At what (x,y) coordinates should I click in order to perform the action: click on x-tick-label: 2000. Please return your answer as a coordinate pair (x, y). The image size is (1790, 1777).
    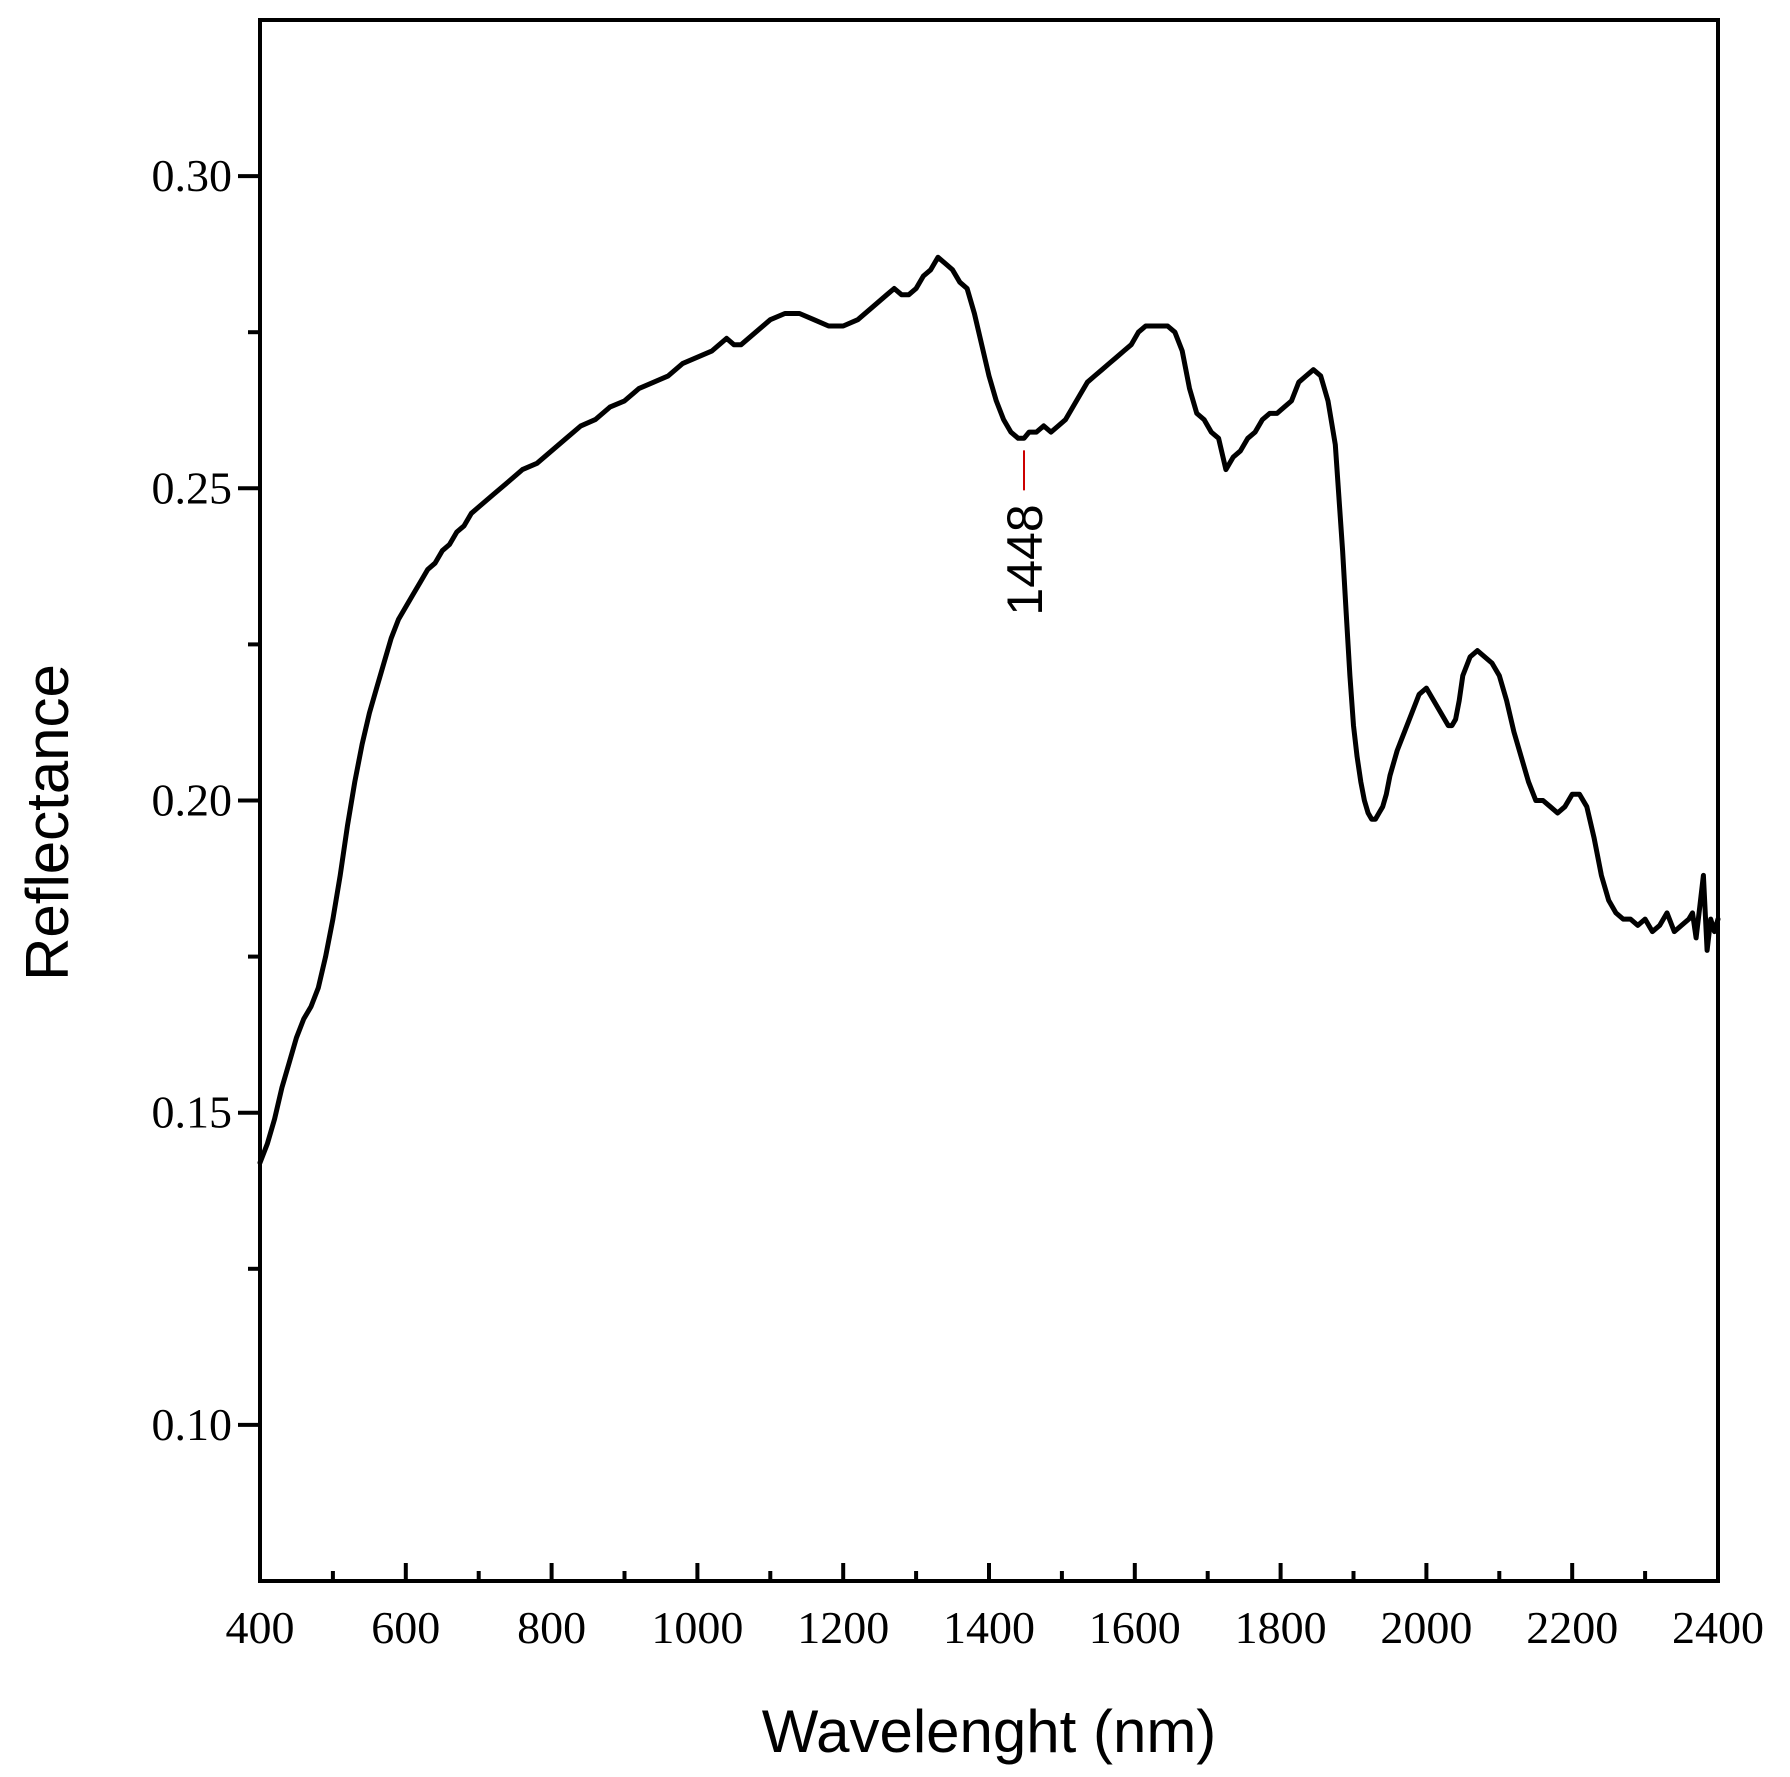
    Looking at the image, I should click on (1426, 1627).